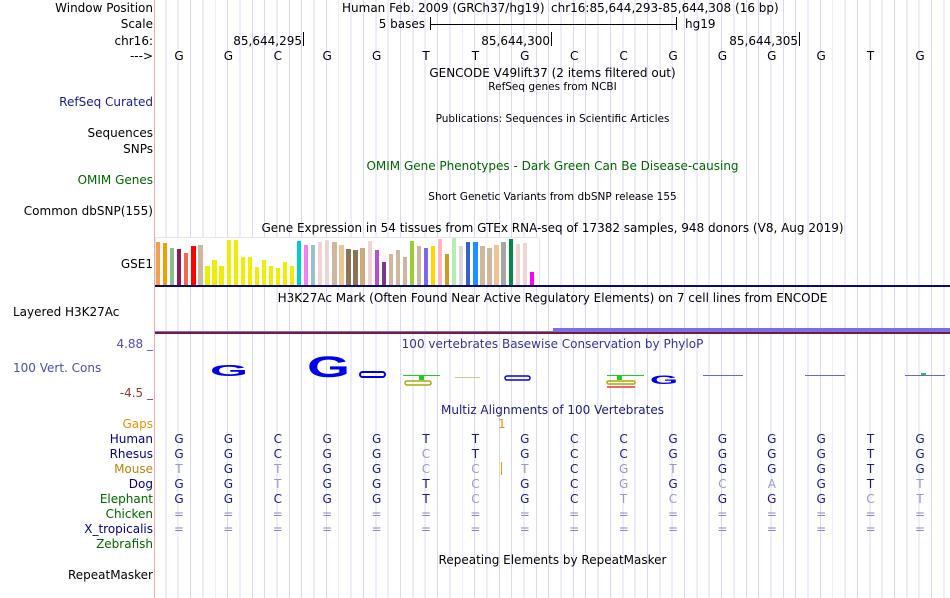 This screenshot has width=950, height=598. Describe the element at coordinates (141, 56) in the screenshot. I see `label-strand: --->` at that location.